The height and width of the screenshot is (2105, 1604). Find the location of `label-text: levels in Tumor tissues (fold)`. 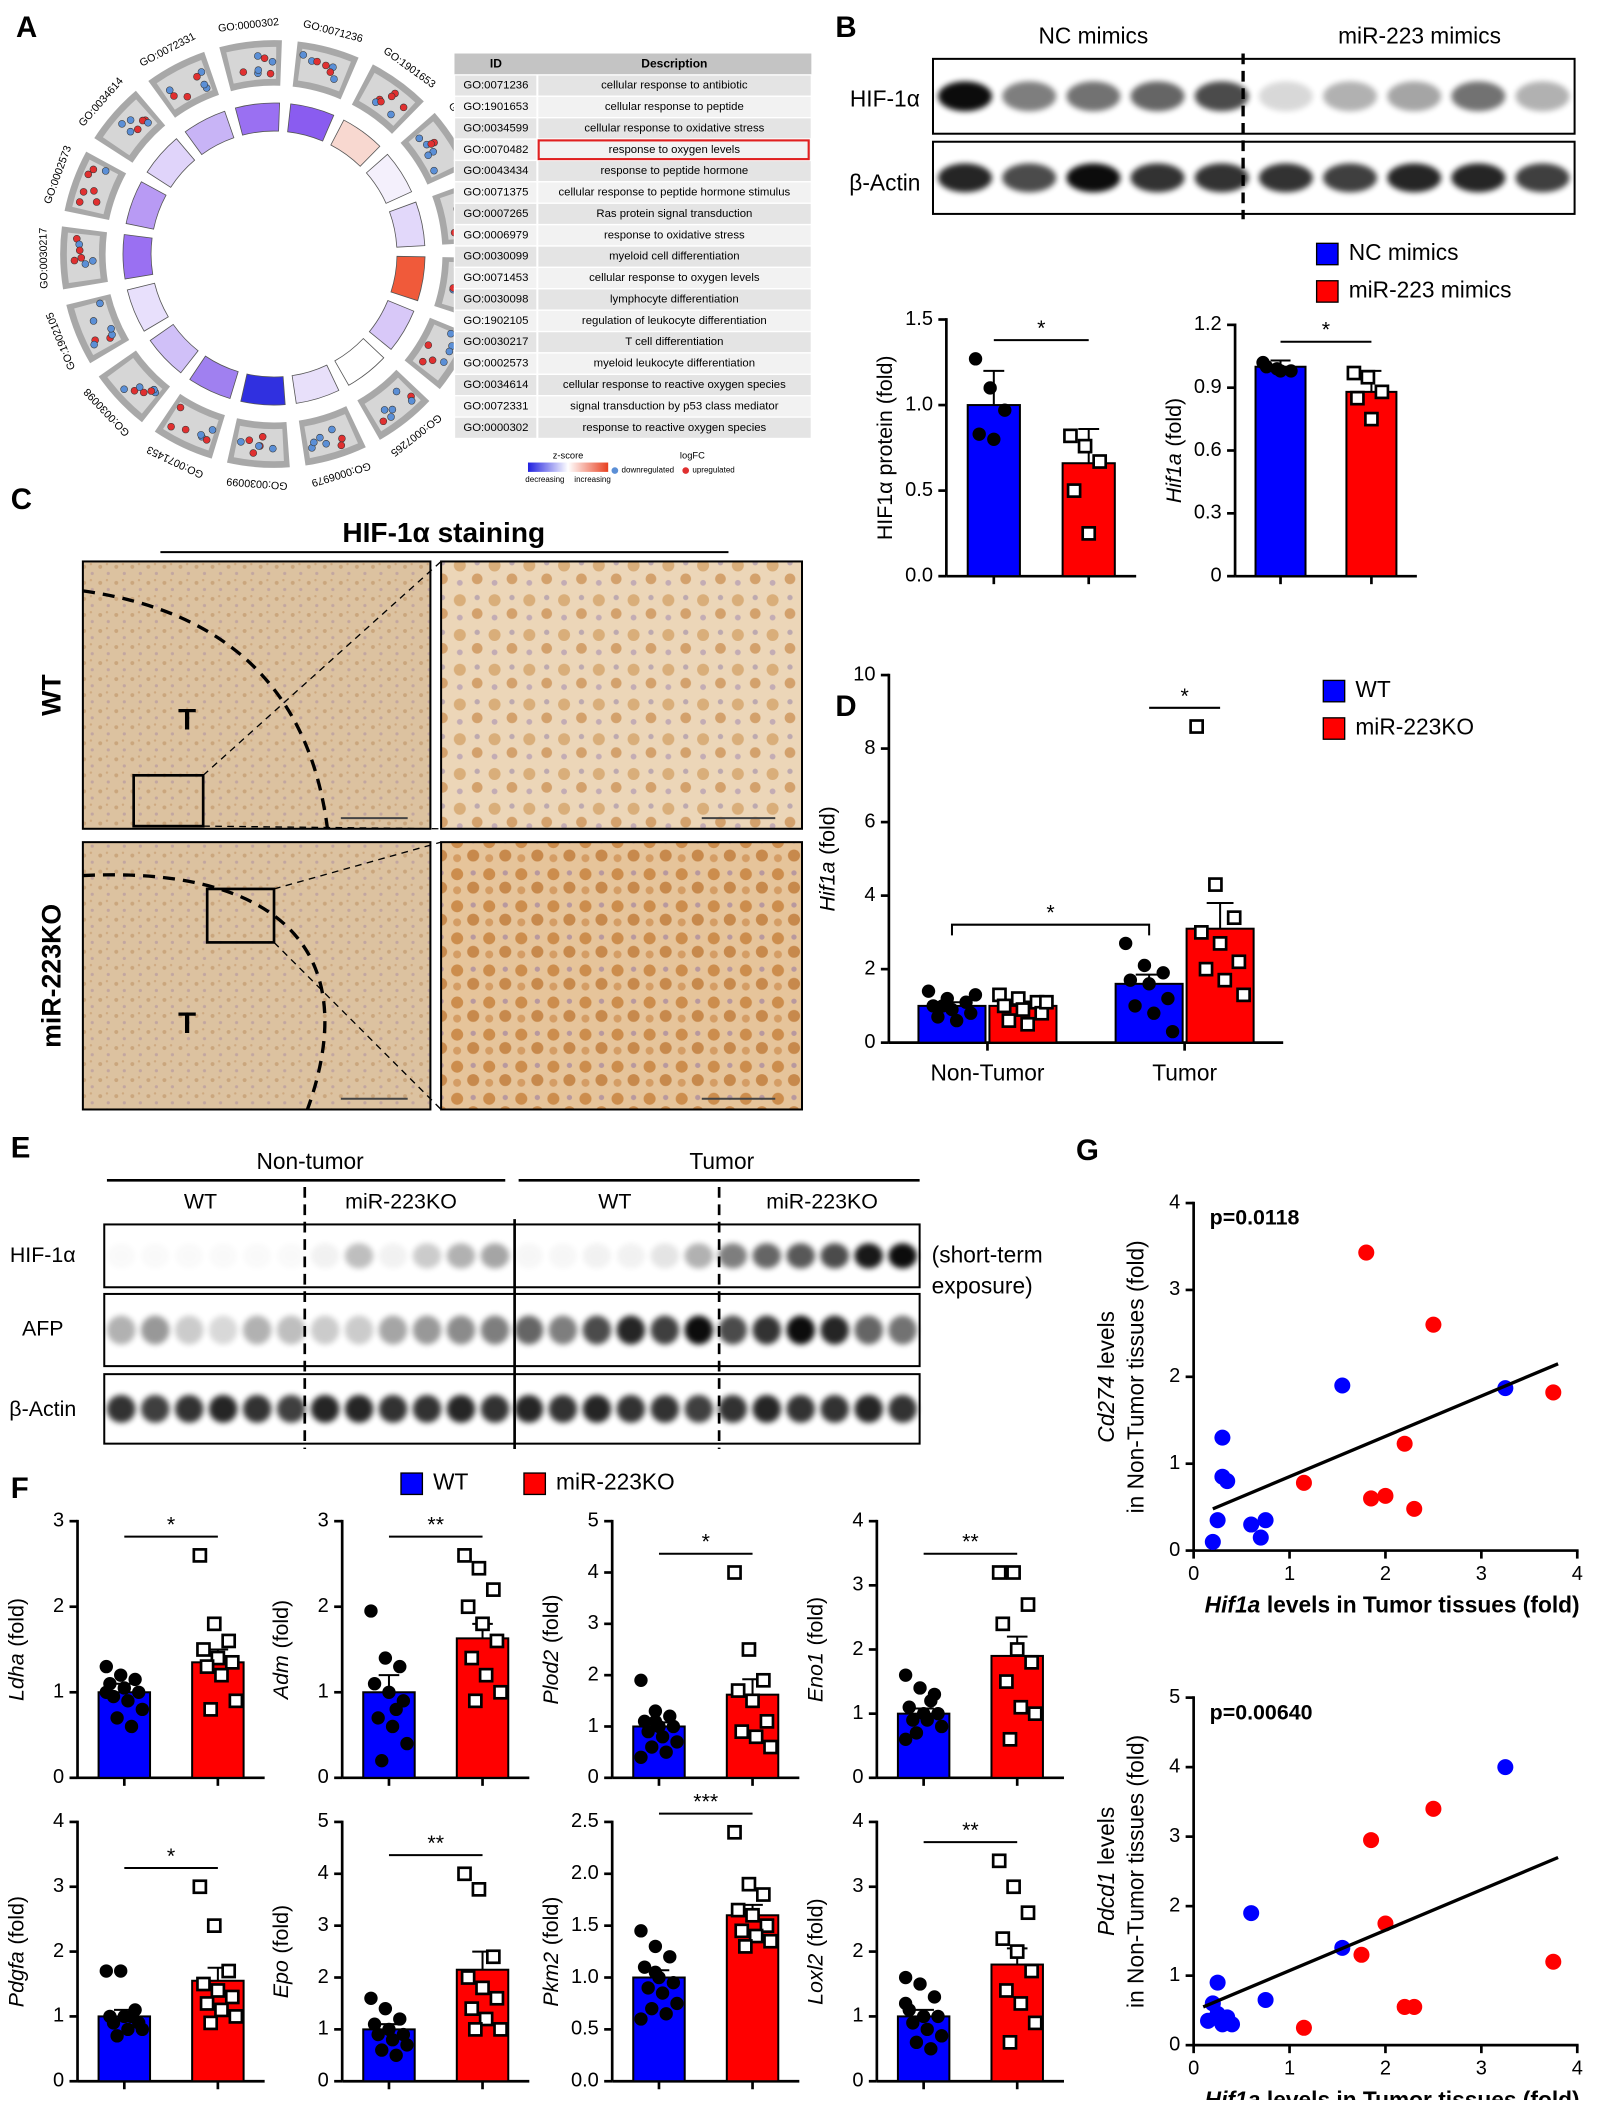

label-text: levels in Tumor tissues (fold) is located at coordinates (1423, 2093).